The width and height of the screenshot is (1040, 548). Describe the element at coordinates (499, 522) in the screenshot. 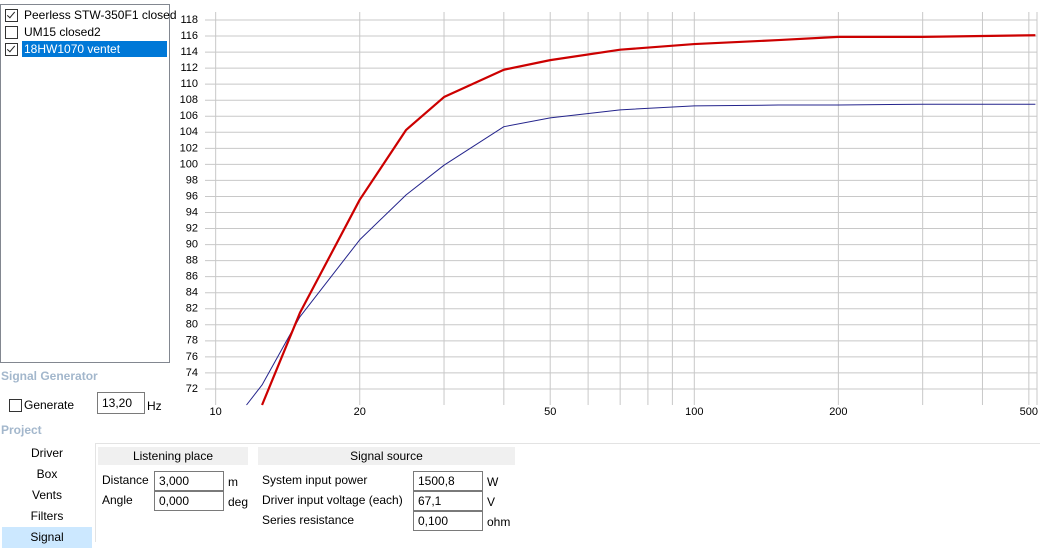

I see `unit-label: ohm` at that location.